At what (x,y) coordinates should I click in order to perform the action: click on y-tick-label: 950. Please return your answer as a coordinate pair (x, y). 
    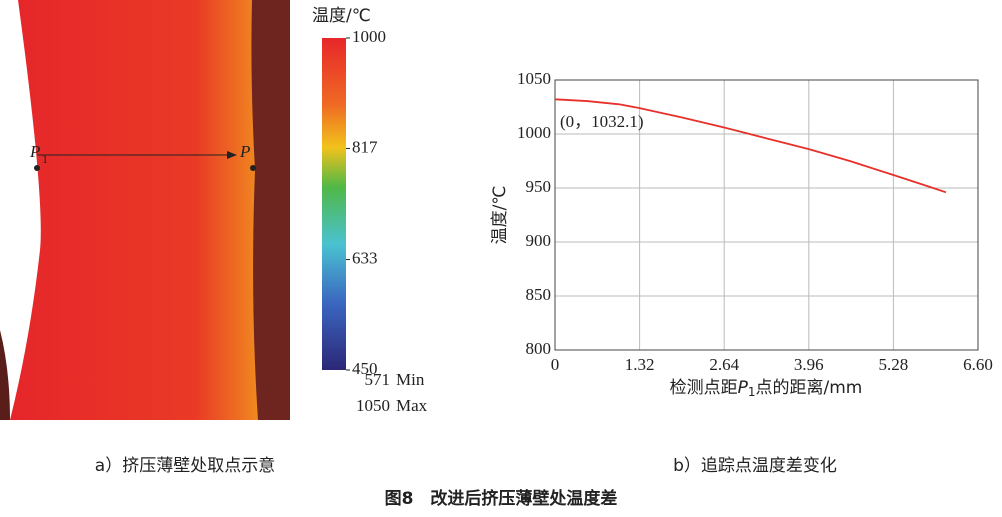
    Looking at the image, I should click on (539, 186).